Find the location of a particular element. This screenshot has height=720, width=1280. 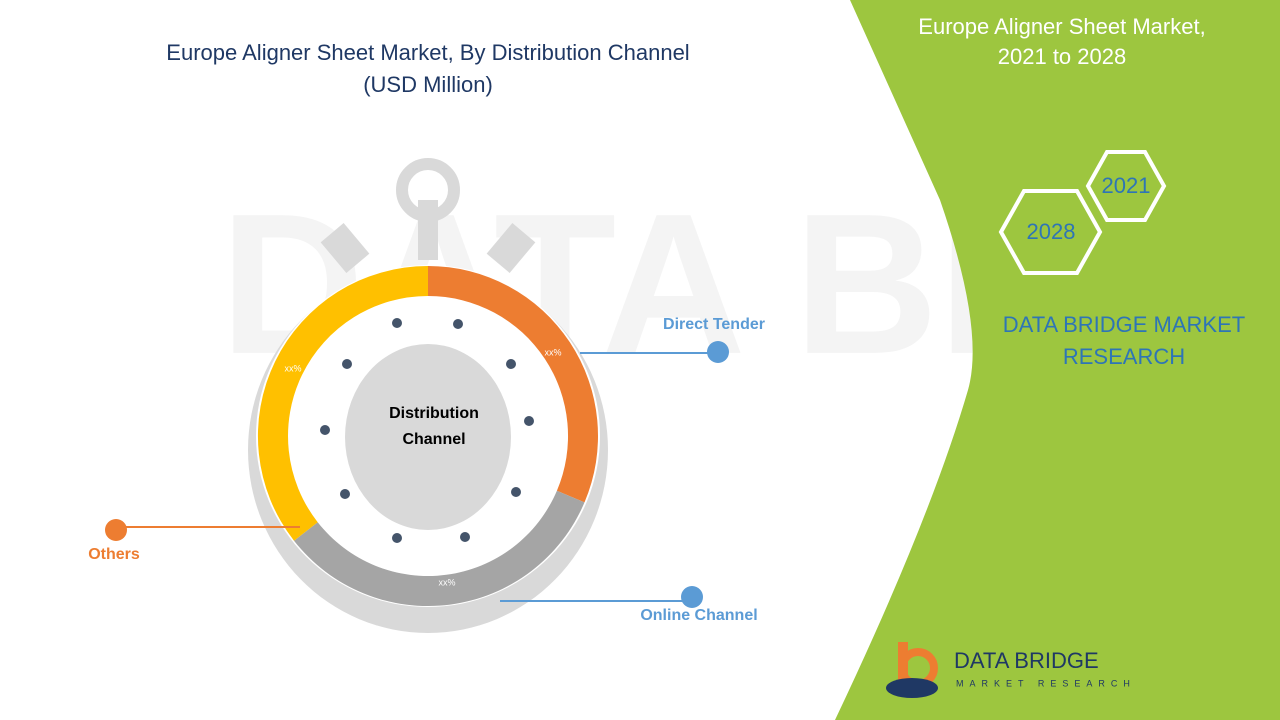

side-title: 2021 to 2028 is located at coordinates (1062, 56).